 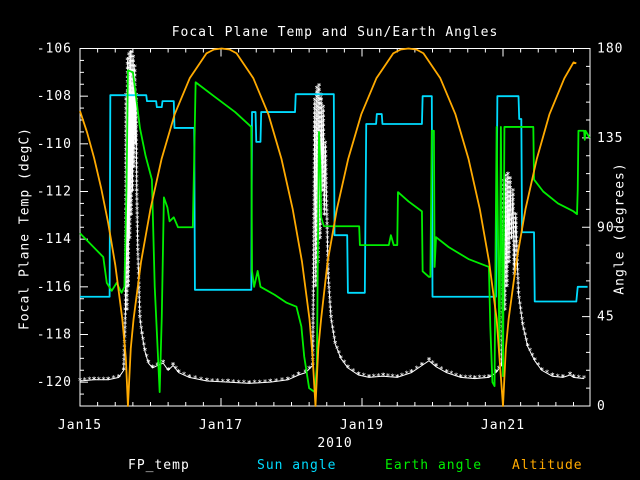 What do you see at coordinates (159, 465) in the screenshot?
I see `legend-item-fp-temp: FP_temp` at bounding box center [159, 465].